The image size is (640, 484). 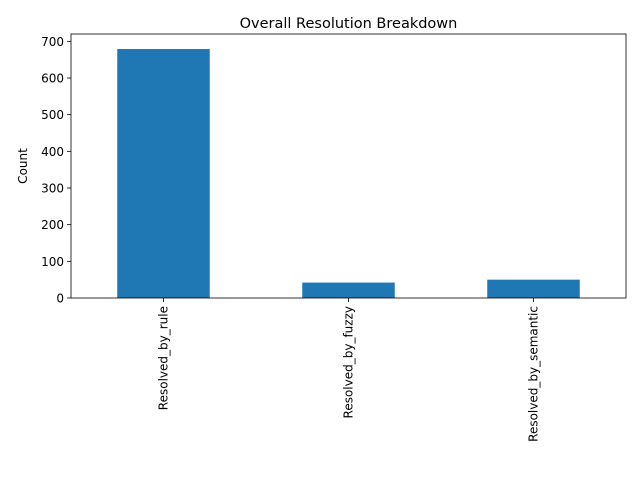 I want to click on x-tick-label: Resolved_by_fuzzy, so click(x=349, y=362).